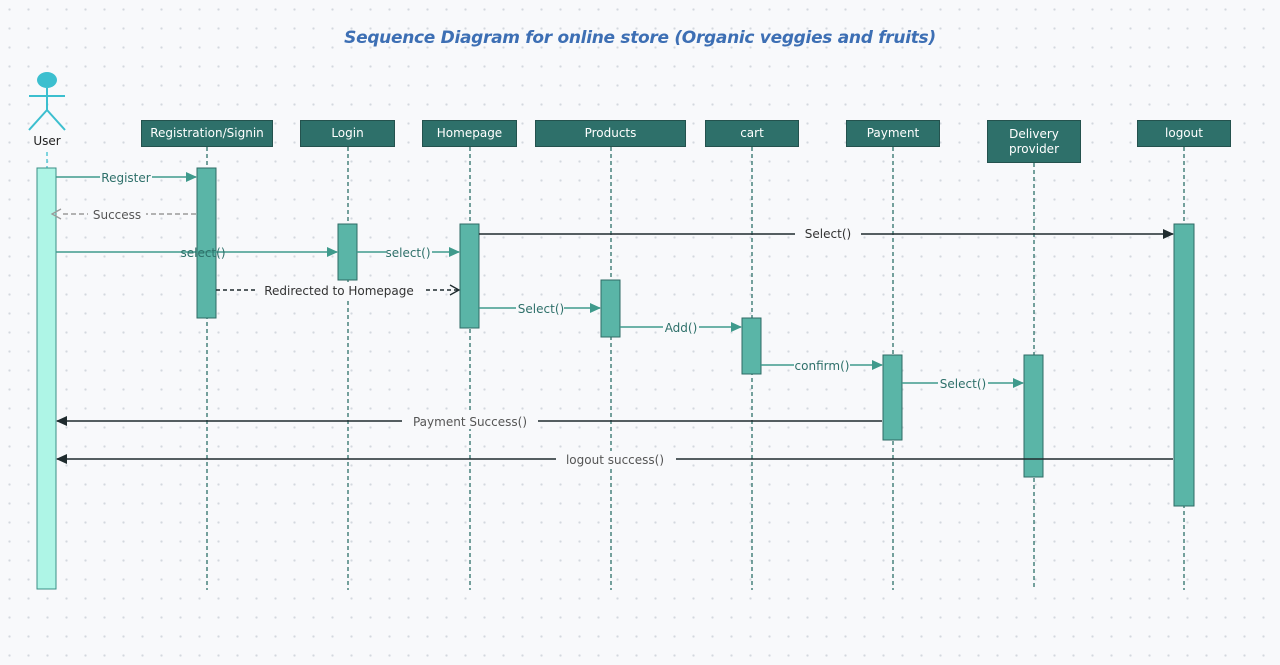 Image resolution: width=1280 pixels, height=665 pixels. What do you see at coordinates (963, 384) in the screenshot?
I see `message-label-select-delivery: Select()` at bounding box center [963, 384].